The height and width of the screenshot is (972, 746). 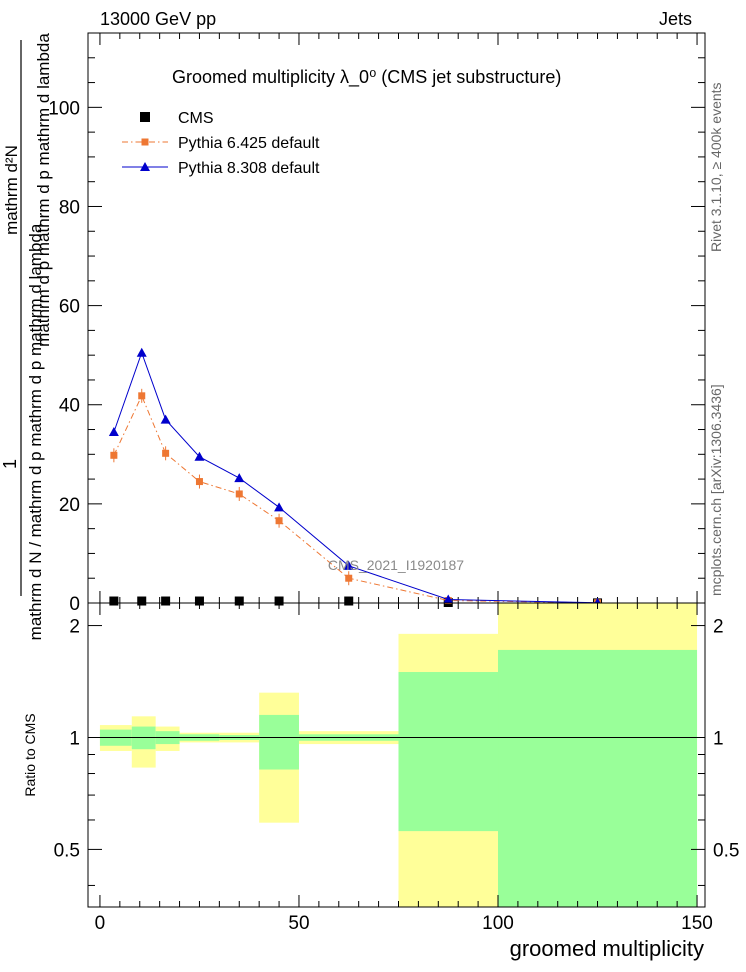 I want to click on ratio-ytick-label-left: 1, so click(x=74, y=738).